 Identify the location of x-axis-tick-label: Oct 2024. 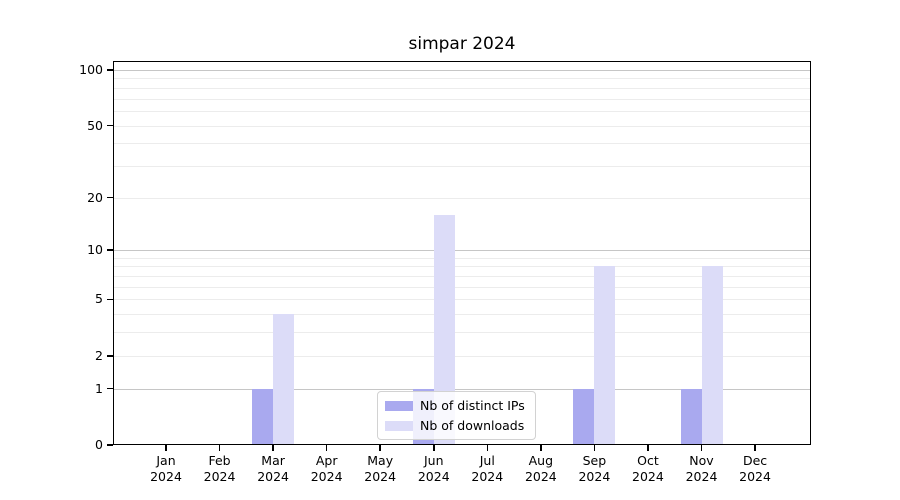
(648, 468).